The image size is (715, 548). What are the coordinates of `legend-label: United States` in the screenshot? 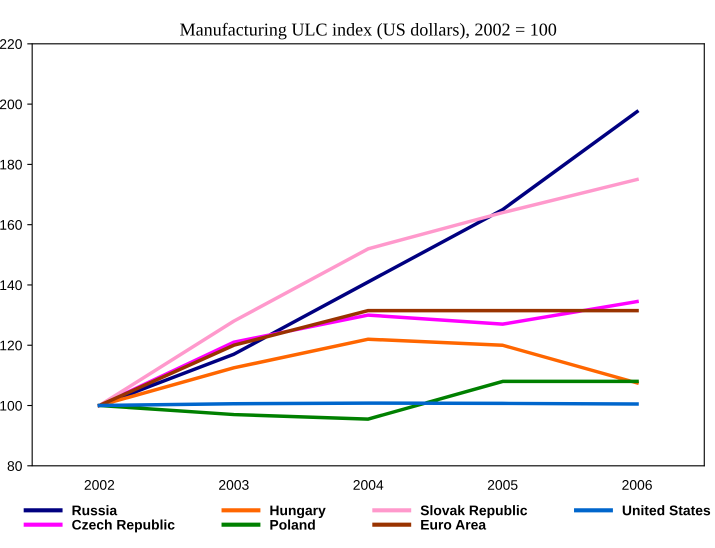 It's located at (666, 510).